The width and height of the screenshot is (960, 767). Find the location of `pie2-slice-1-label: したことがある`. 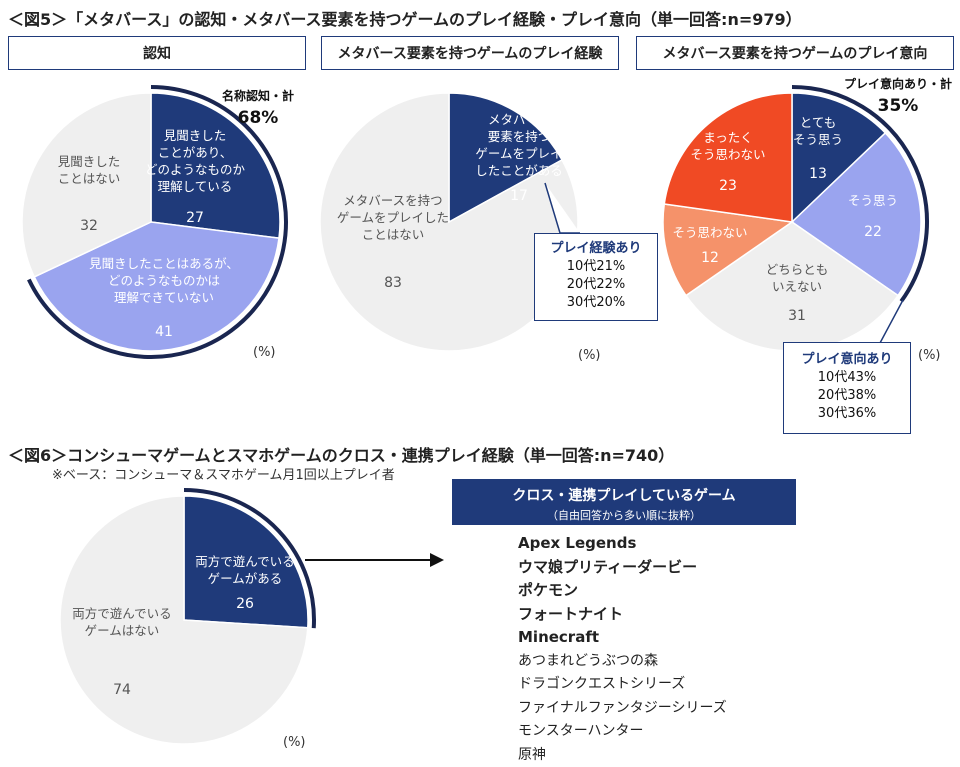

pie2-slice-1-label: したことがある is located at coordinates (519, 170).